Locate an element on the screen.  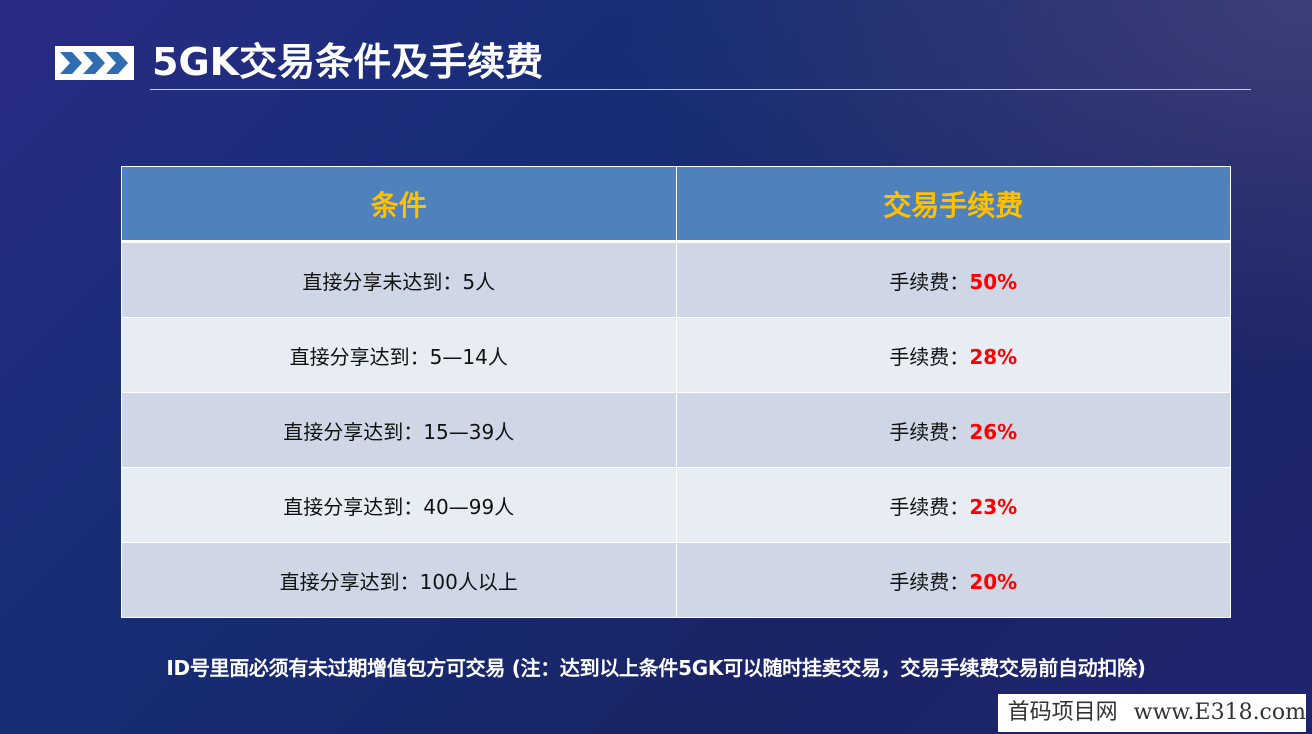
fee-cell: 手续费：23% is located at coordinates (953, 505).